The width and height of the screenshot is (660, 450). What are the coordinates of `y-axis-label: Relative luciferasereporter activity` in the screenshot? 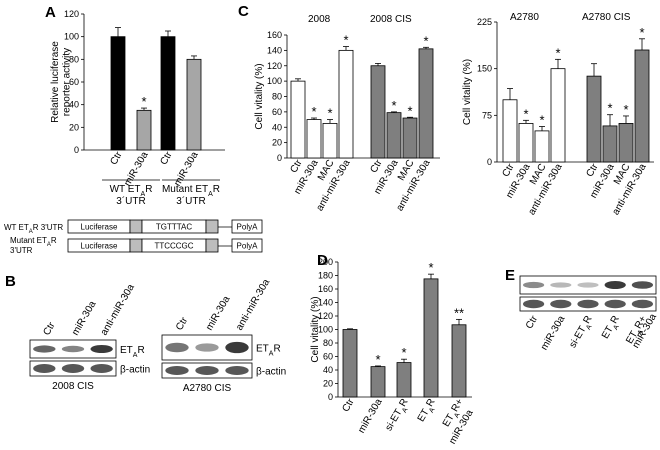 It's located at (61, 82).